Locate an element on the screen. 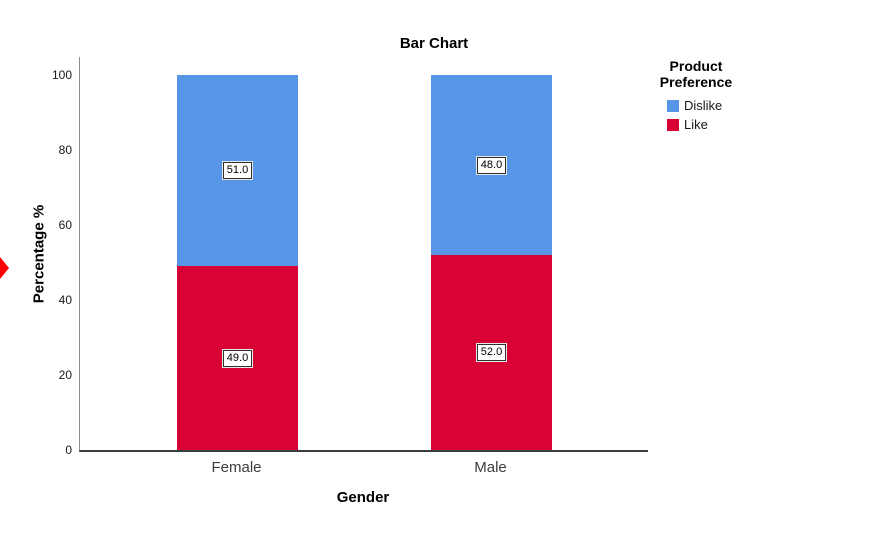 This screenshot has height=537, width=885. legend: Product Preference Dislike Like is located at coordinates (706, 97).